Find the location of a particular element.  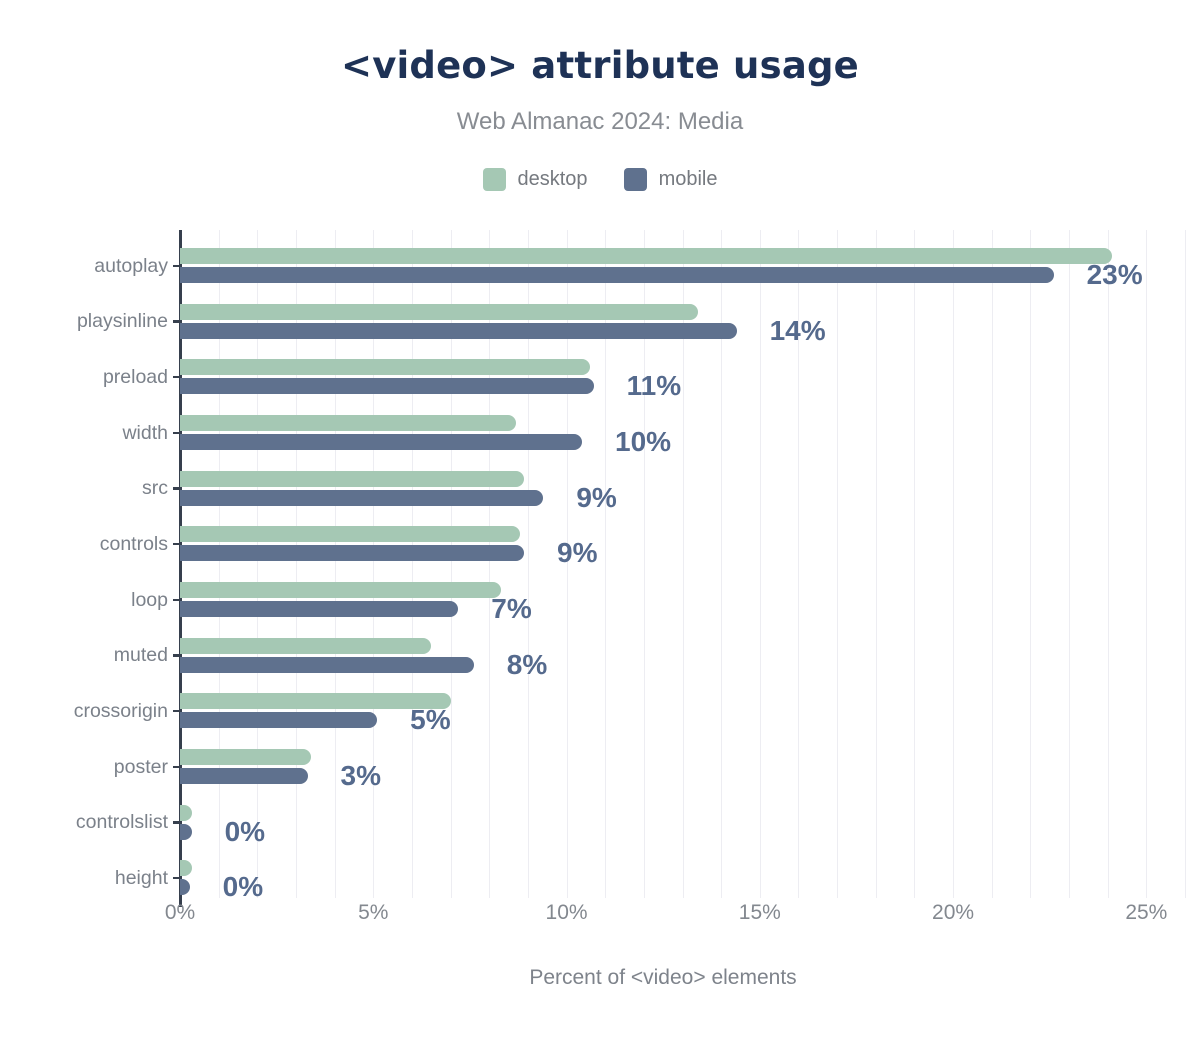

value-label: 3% is located at coordinates (361, 775).